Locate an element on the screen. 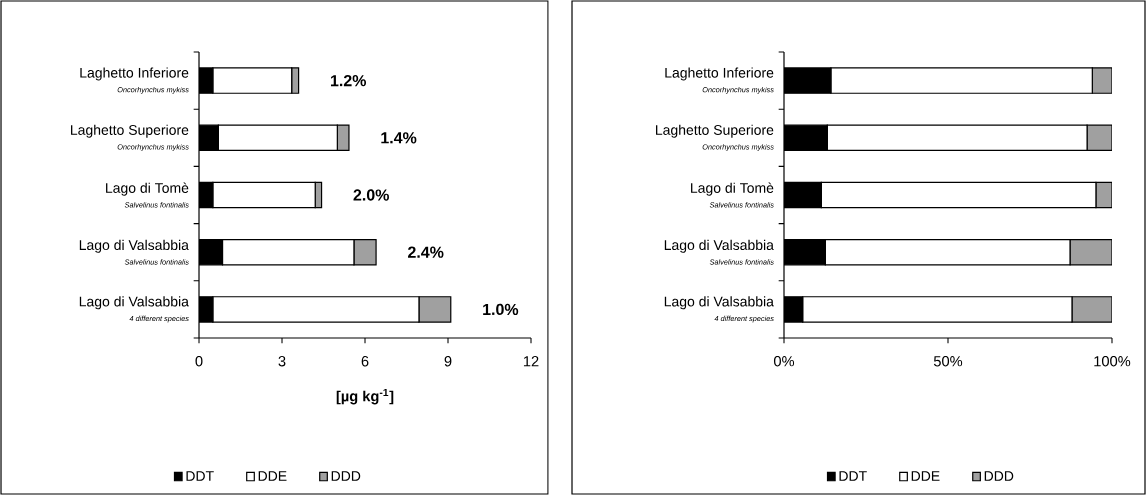 The height and width of the screenshot is (495, 1146). annotation: 1.4% is located at coordinates (399, 138).